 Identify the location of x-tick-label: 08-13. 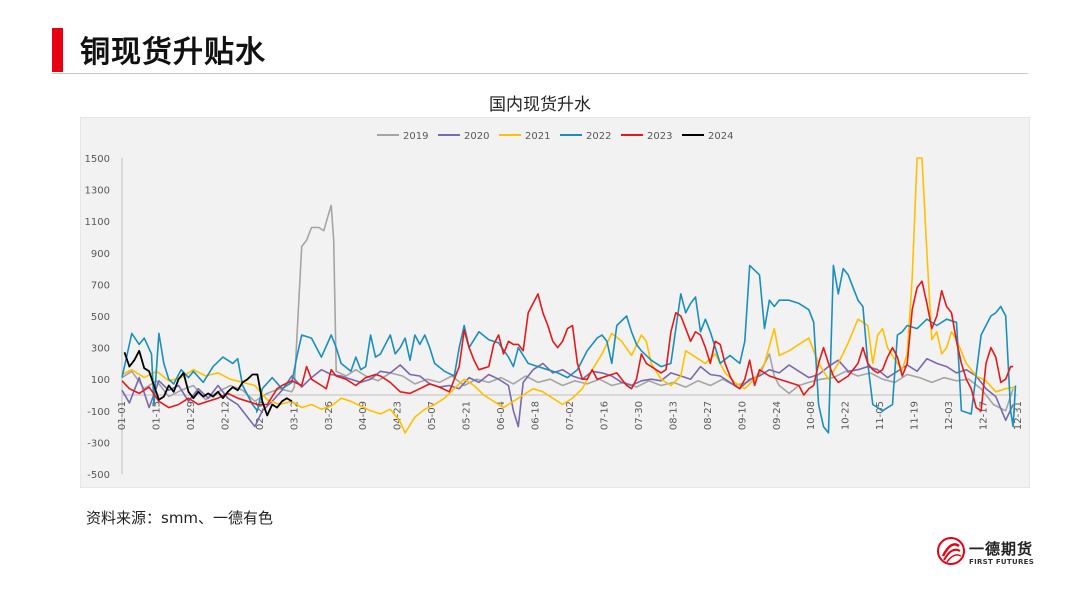
(673, 415).